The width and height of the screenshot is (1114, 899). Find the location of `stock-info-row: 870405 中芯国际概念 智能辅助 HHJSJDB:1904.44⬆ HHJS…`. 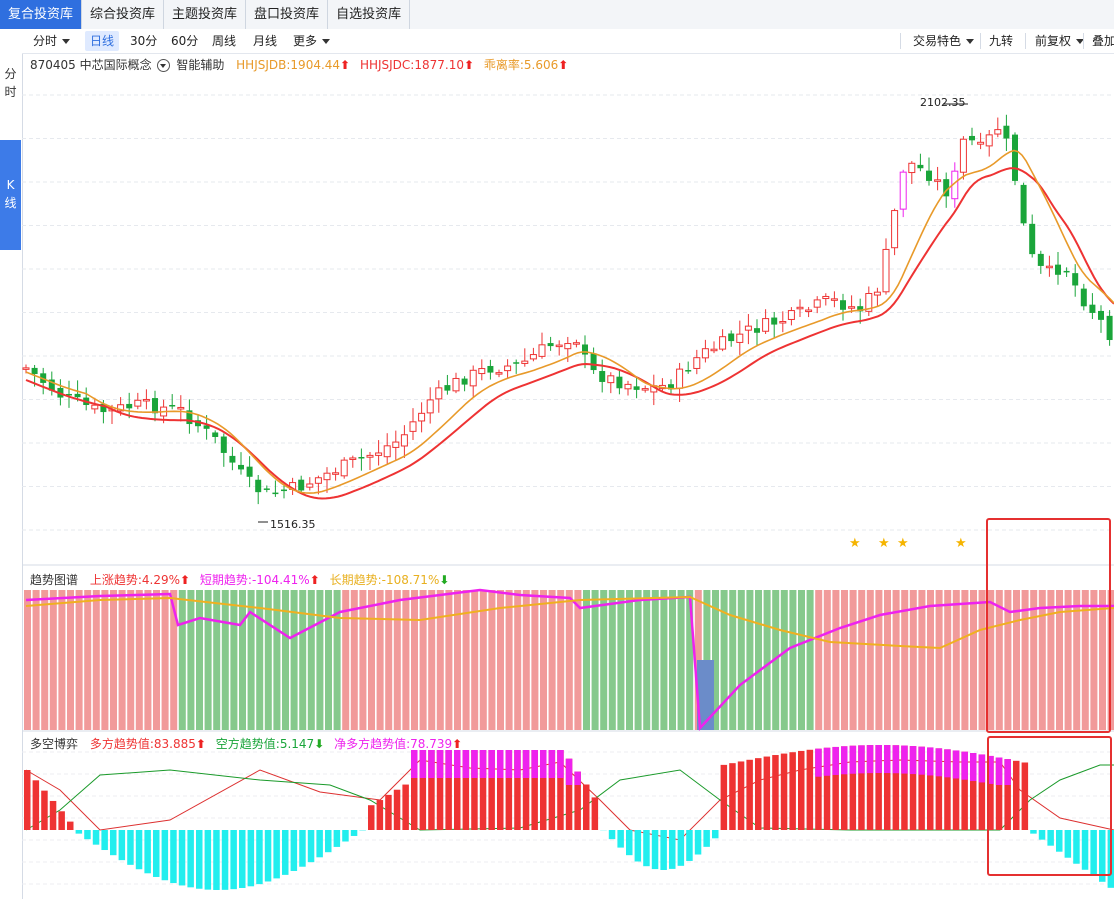

stock-info-row: 870405 中芯国际概念 智能辅助 HHJSJDB:1904.44⬆ HHJS… is located at coordinates (299, 64).